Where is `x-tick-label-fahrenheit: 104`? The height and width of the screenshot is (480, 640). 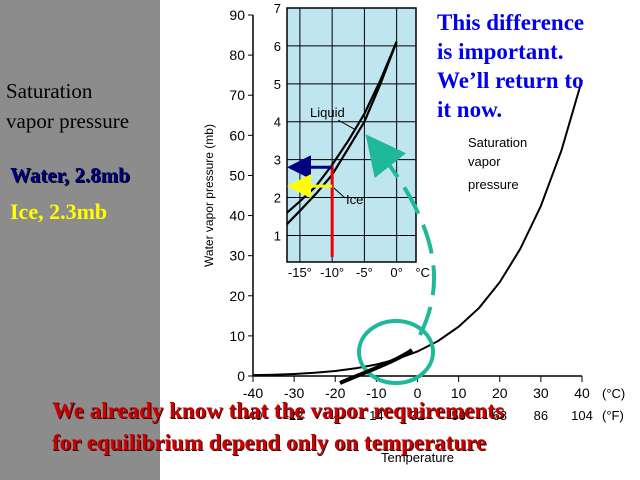 x-tick-label-fahrenheit: 104 is located at coordinates (582, 415).